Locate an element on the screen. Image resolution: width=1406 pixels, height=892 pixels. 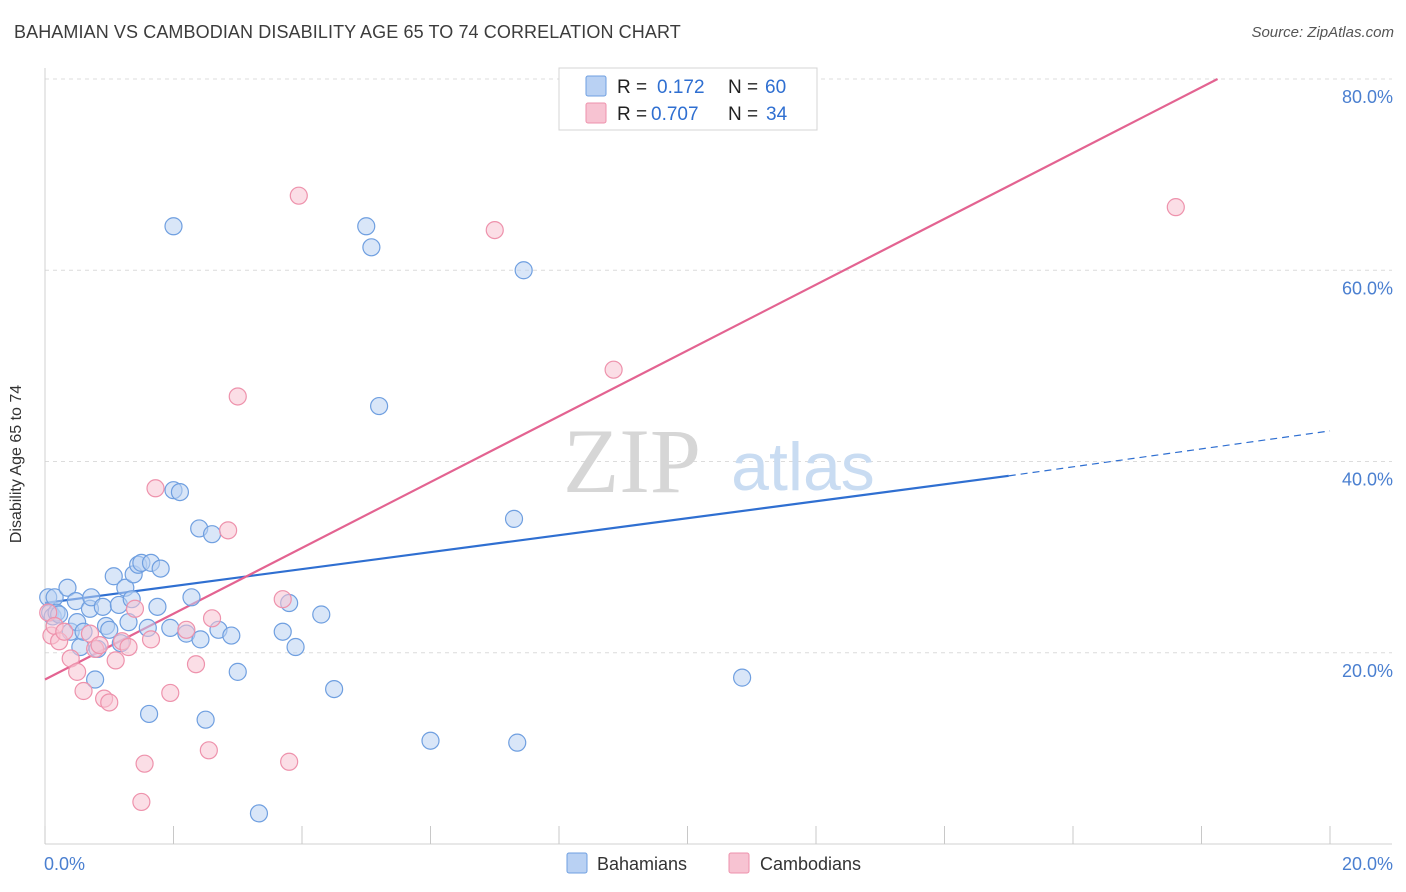
legend-n-value-cambodians: 34 is located at coordinates (777, 114).